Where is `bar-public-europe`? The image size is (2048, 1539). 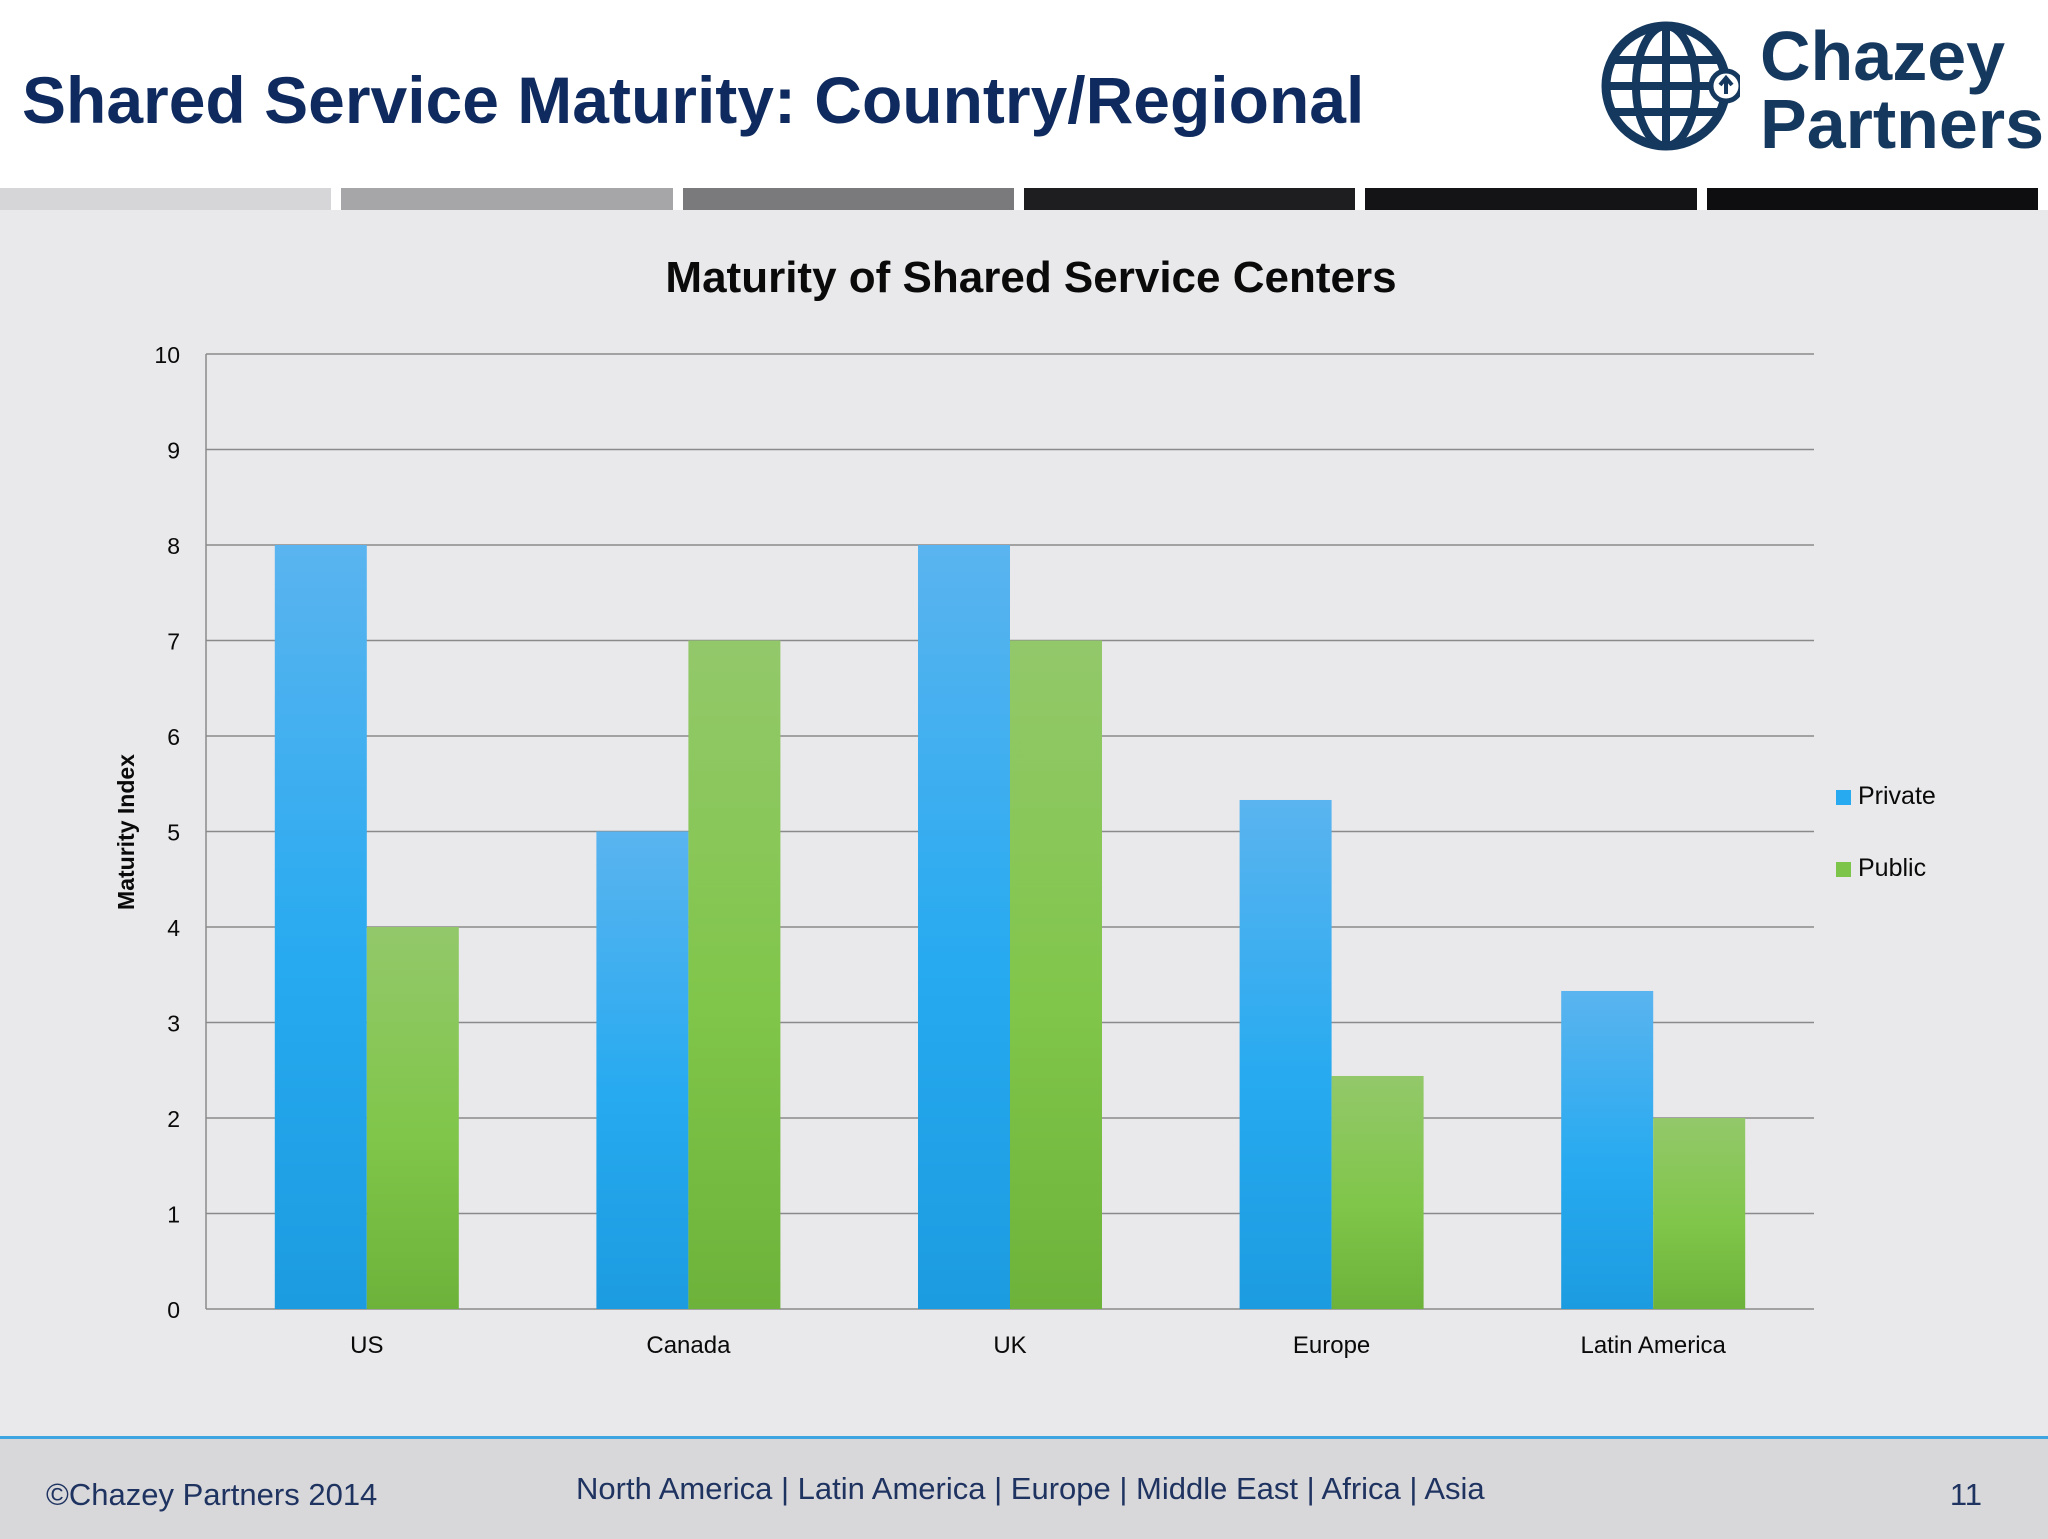 bar-public-europe is located at coordinates (1377, 1192).